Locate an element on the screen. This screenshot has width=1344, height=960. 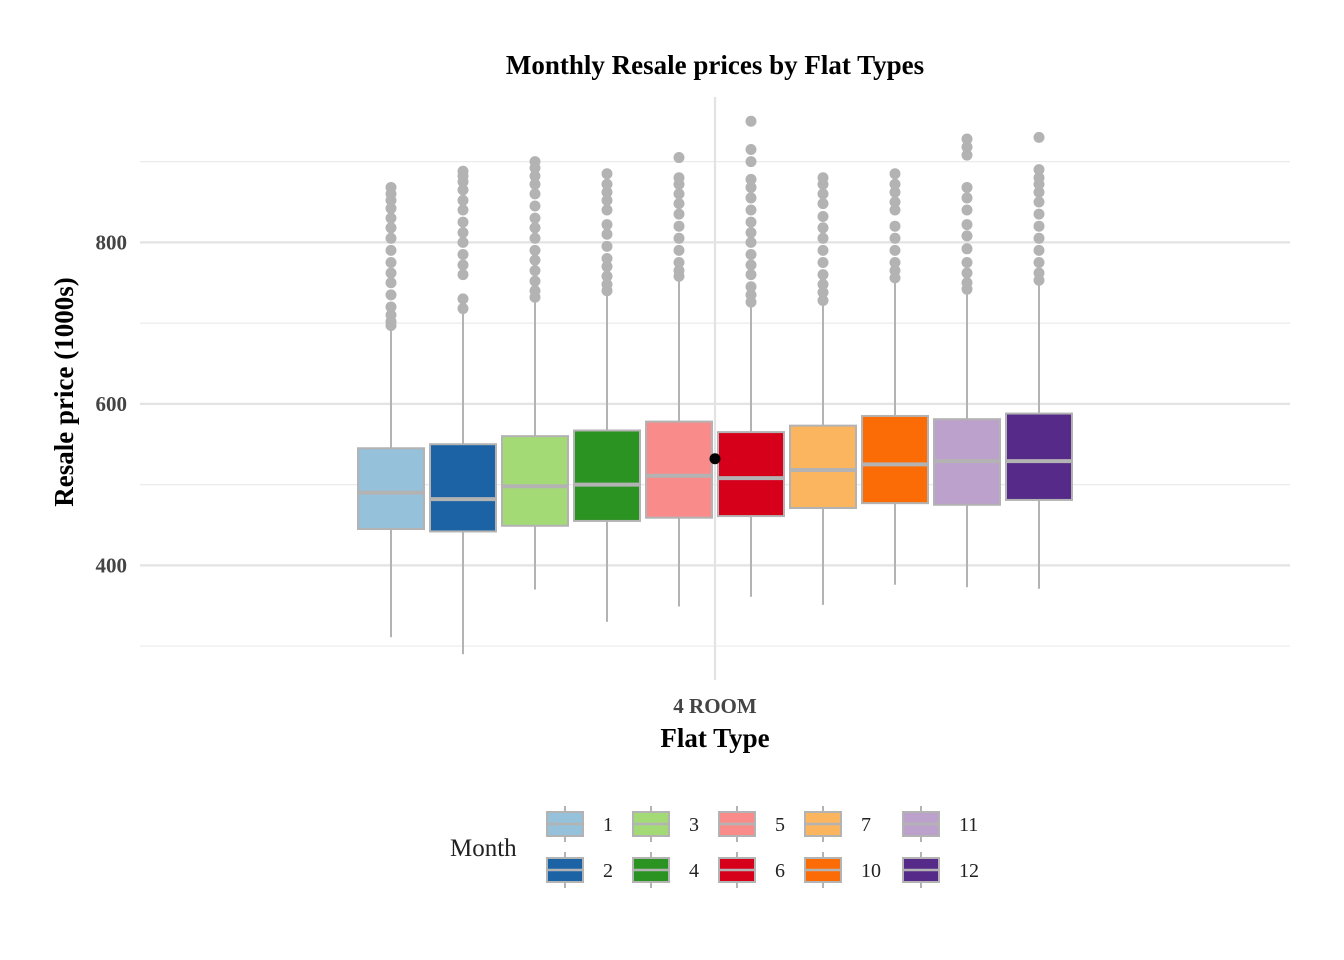
legend-label: 3 is located at coordinates (694, 825).